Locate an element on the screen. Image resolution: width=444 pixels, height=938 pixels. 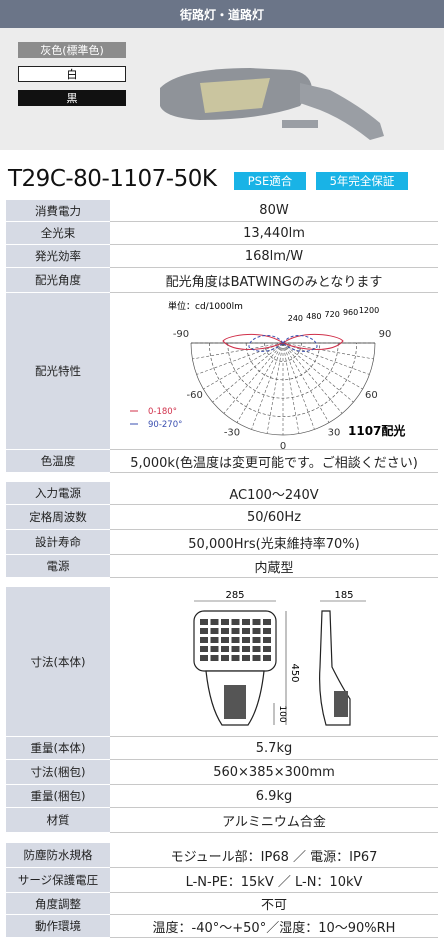
row-label: 動作環境 is located at coordinates (58, 926).